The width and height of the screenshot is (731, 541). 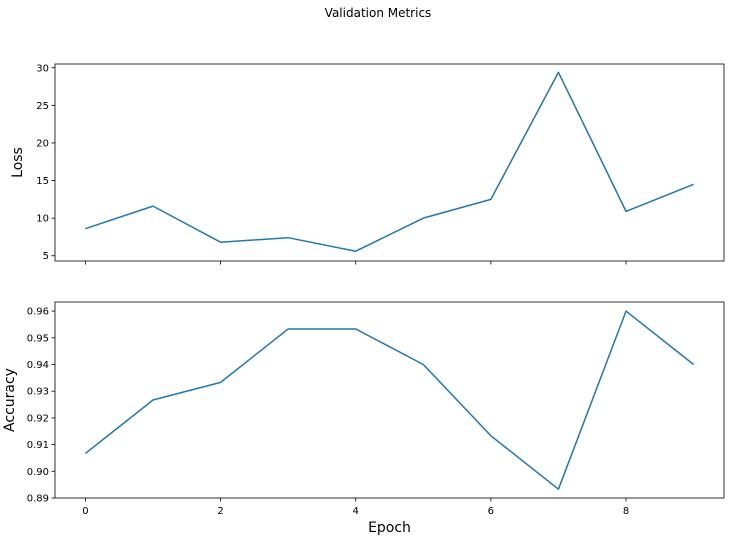 I want to click on figure-title: Validation Metrics, so click(x=378, y=13).